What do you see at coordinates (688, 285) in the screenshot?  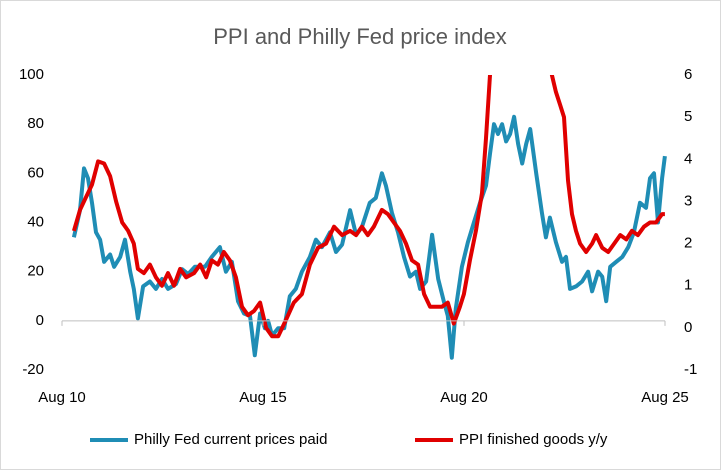 I see `y2-tick-label: 1` at bounding box center [688, 285].